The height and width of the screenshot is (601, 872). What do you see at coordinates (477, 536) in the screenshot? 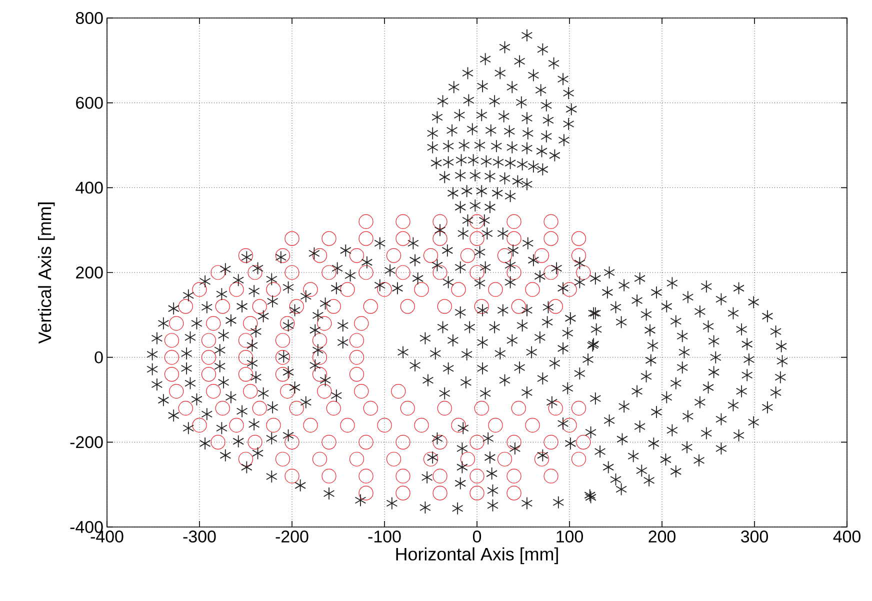
I see `x-tick-label: 0` at bounding box center [477, 536].